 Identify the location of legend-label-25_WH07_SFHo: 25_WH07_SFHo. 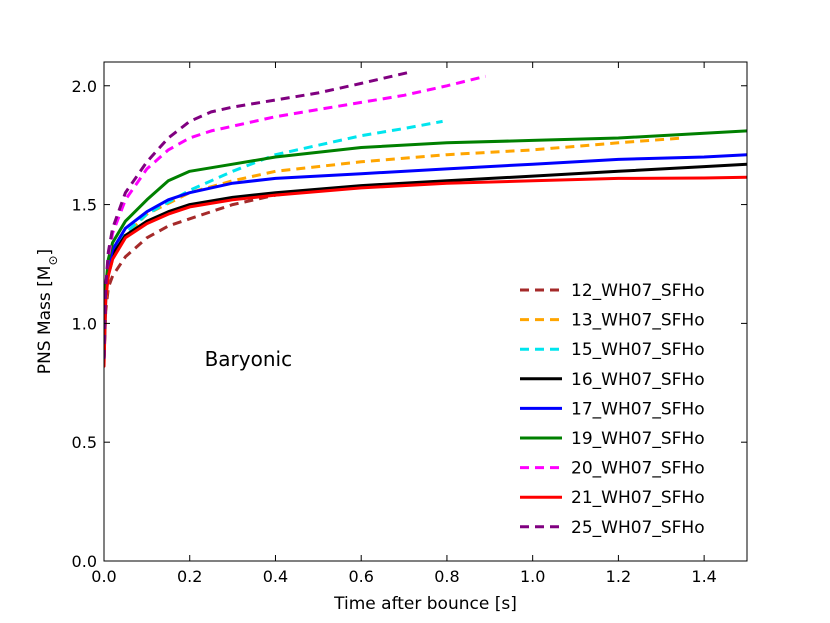
(638, 528).